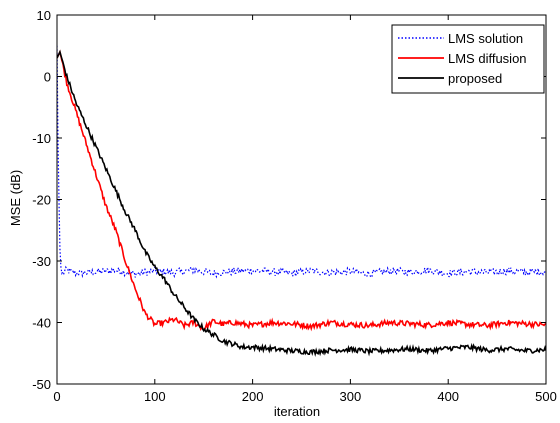 Image resolution: width=560 pixels, height=423 pixels. What do you see at coordinates (41, 200) in the screenshot?
I see `y-tick-label: -20` at bounding box center [41, 200].